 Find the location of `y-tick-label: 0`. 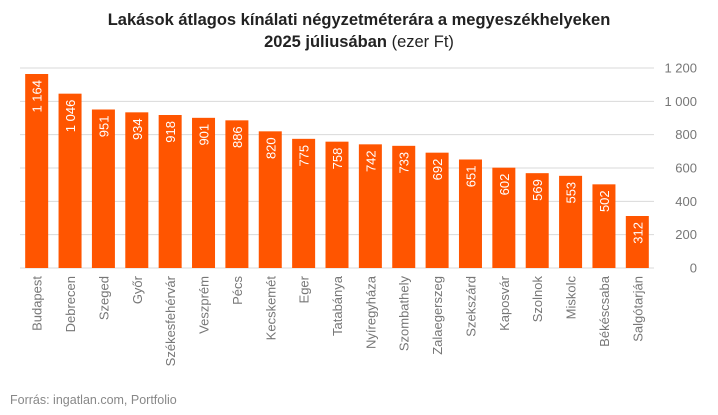

y-tick-label: 0 is located at coordinates (693, 268).